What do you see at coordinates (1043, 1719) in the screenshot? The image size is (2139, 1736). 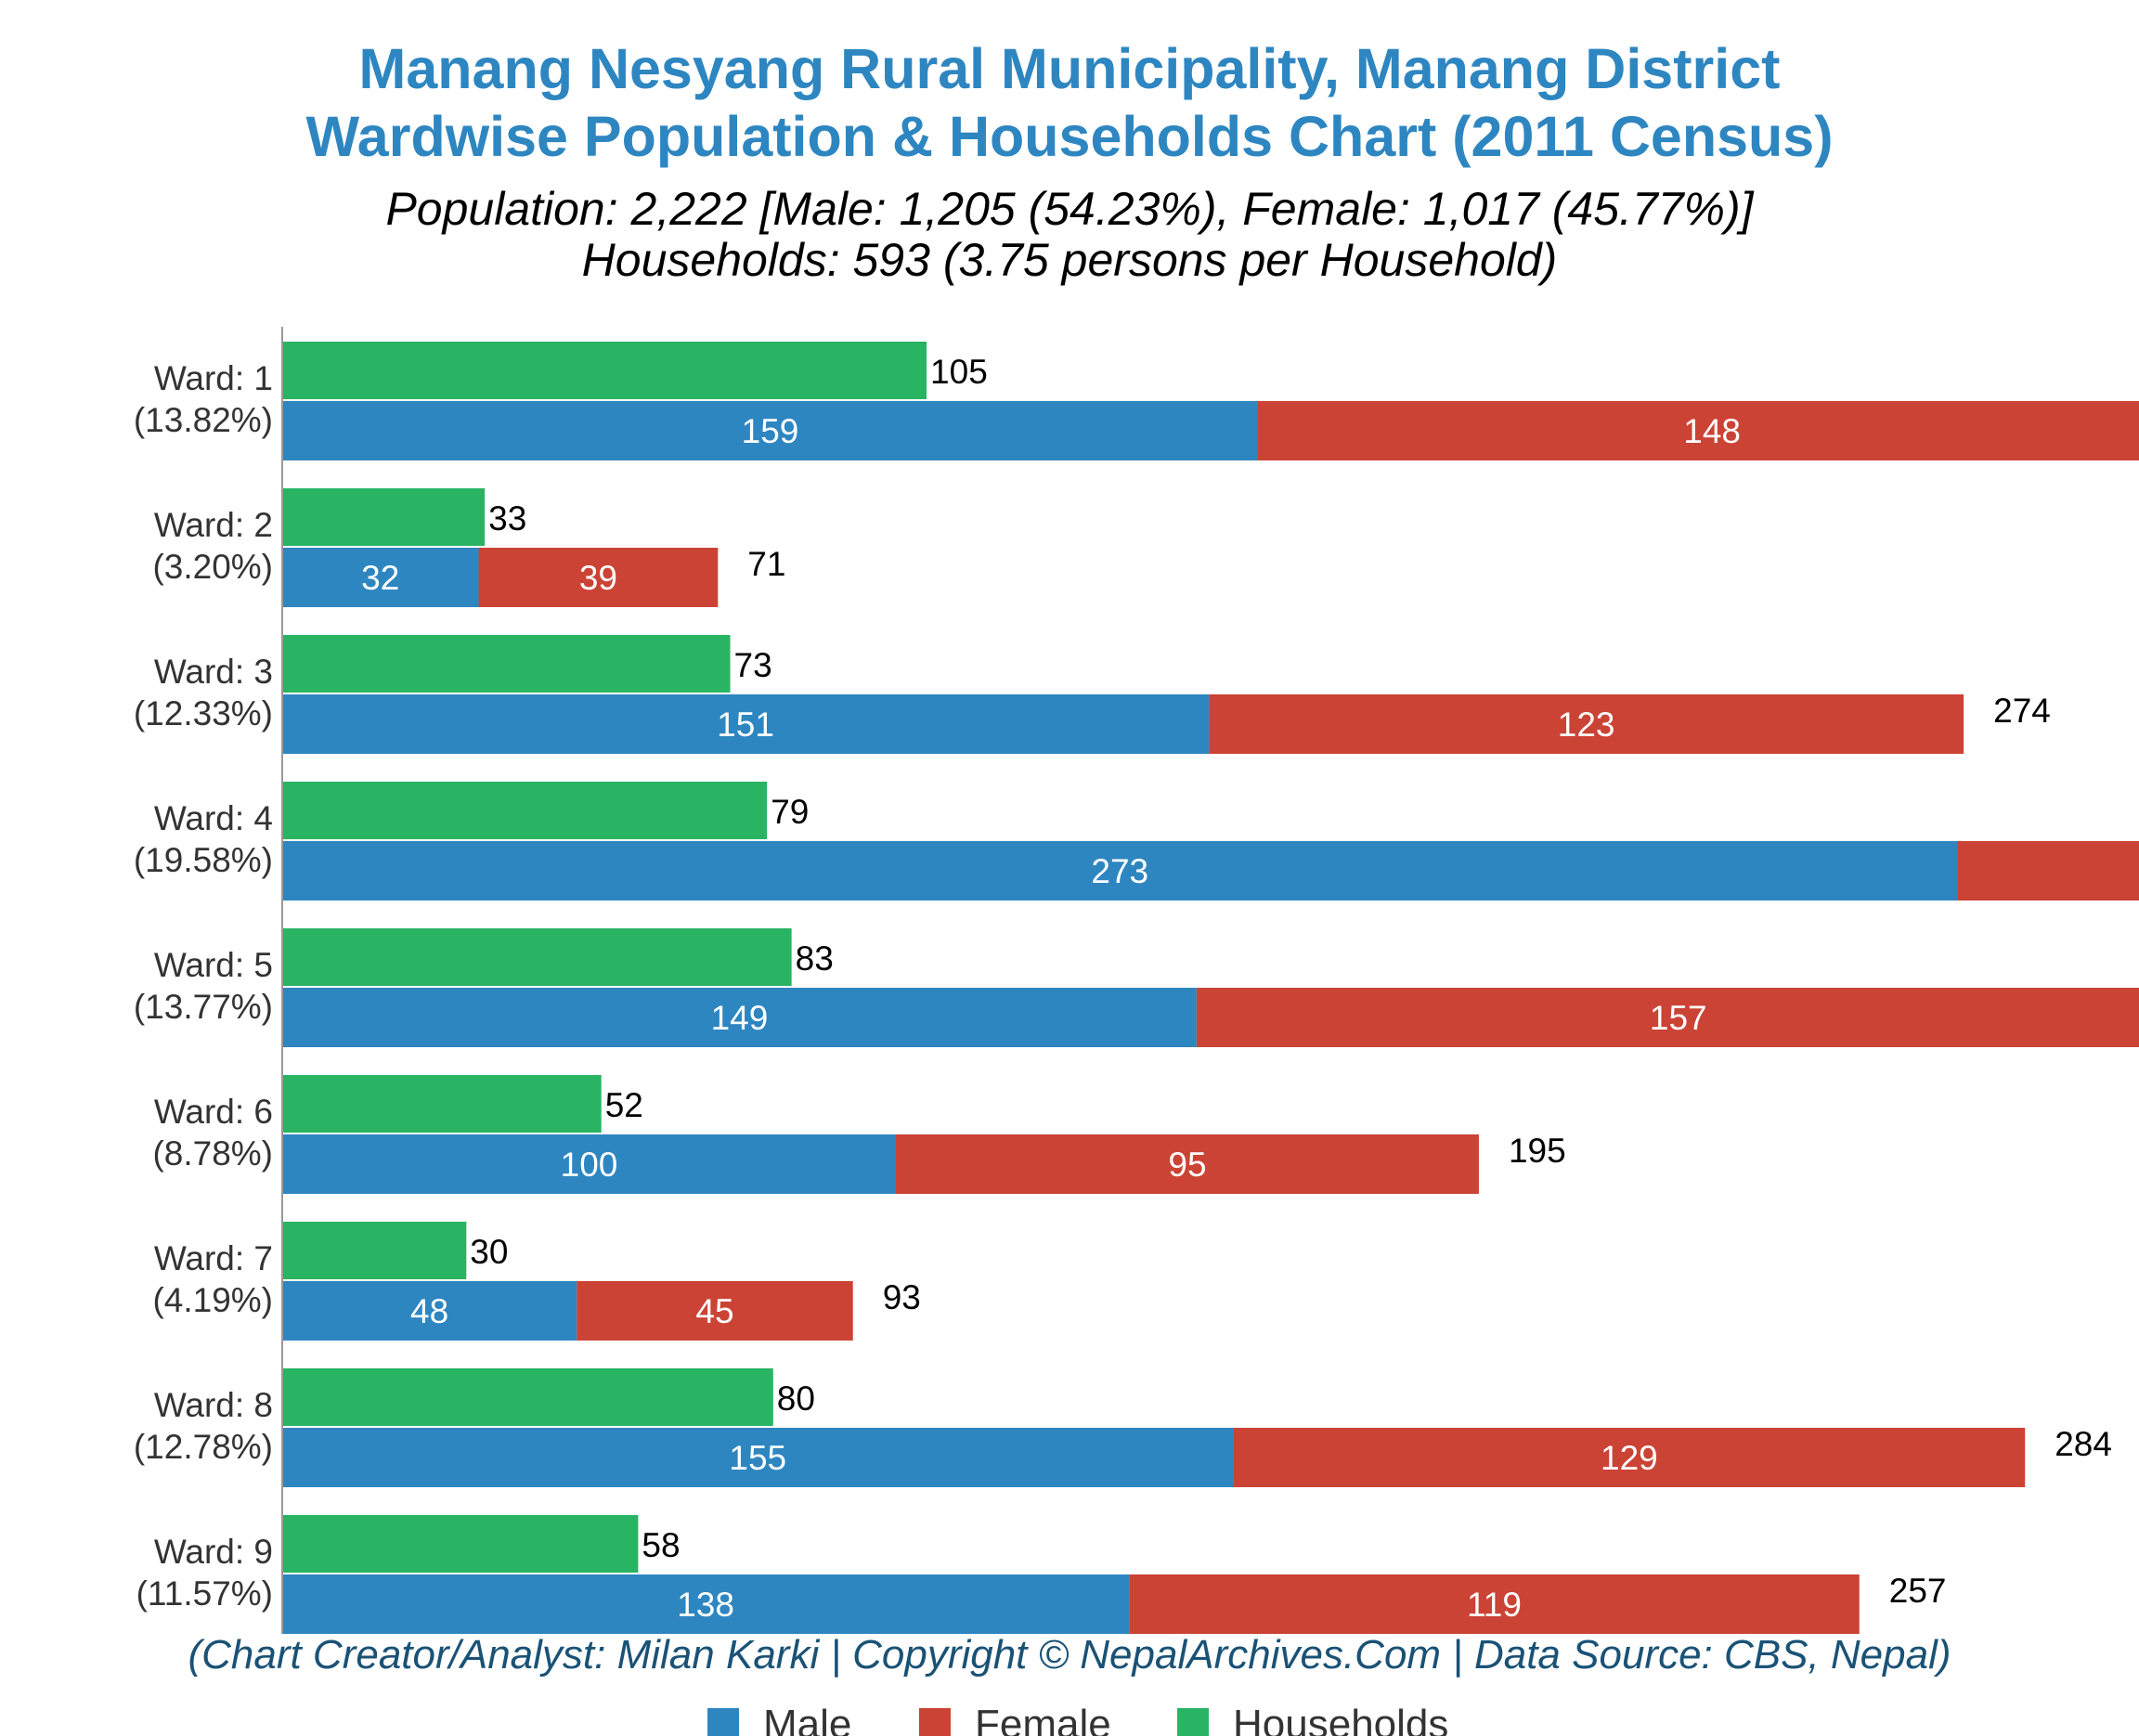 I see `legend-label-female: Female` at bounding box center [1043, 1719].